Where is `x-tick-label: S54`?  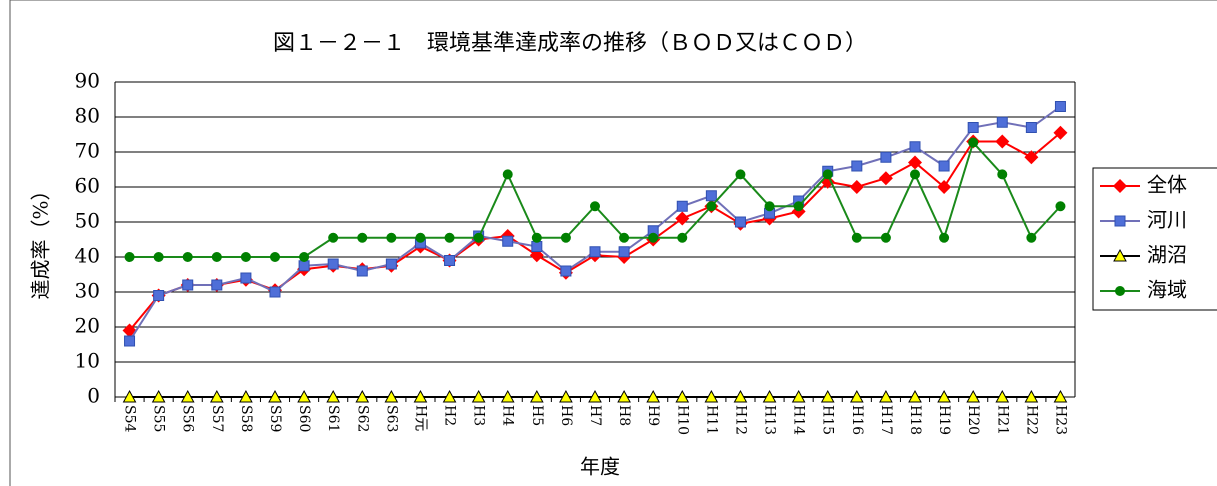 x-tick-label: S54 is located at coordinates (130, 418).